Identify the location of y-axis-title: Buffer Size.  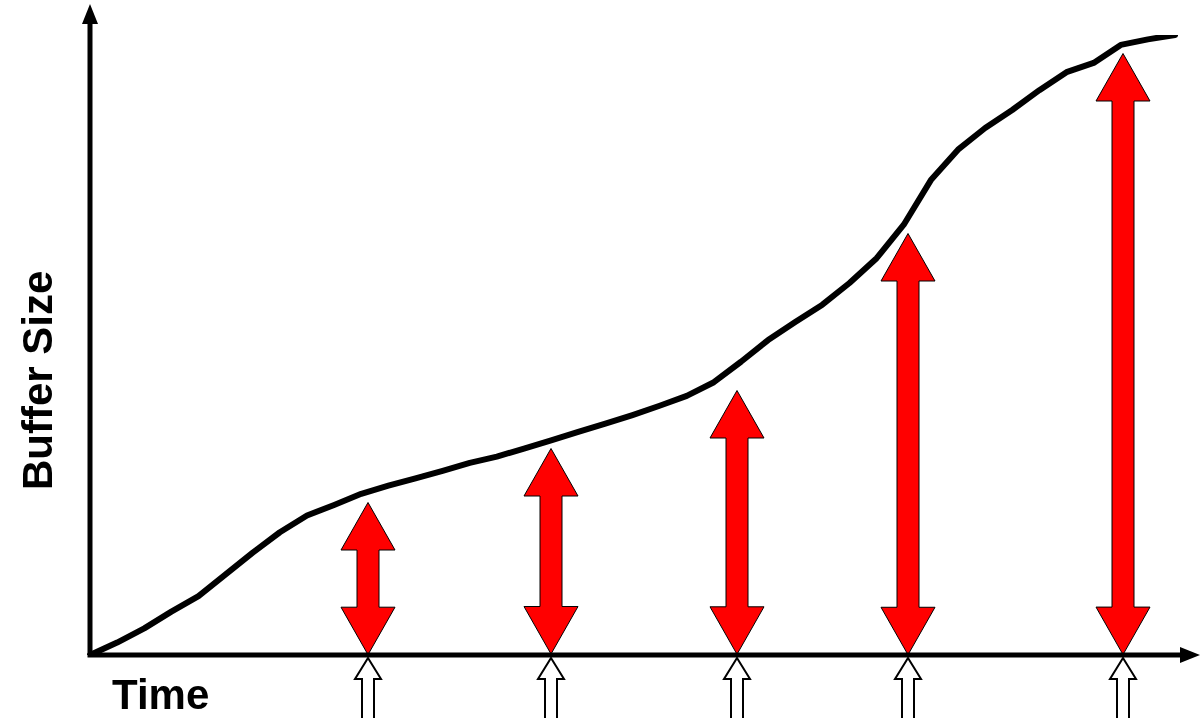
(38, 380).